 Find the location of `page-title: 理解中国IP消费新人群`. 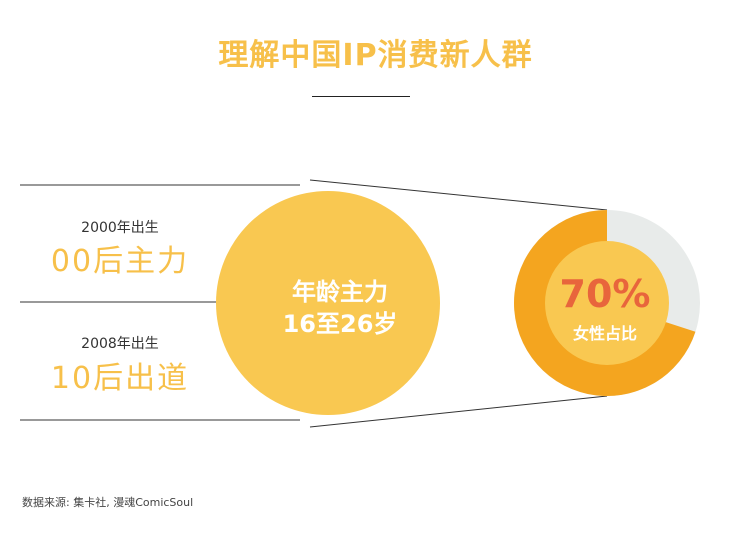

page-title: 理解中国IP消费新人群 is located at coordinates (375, 55).